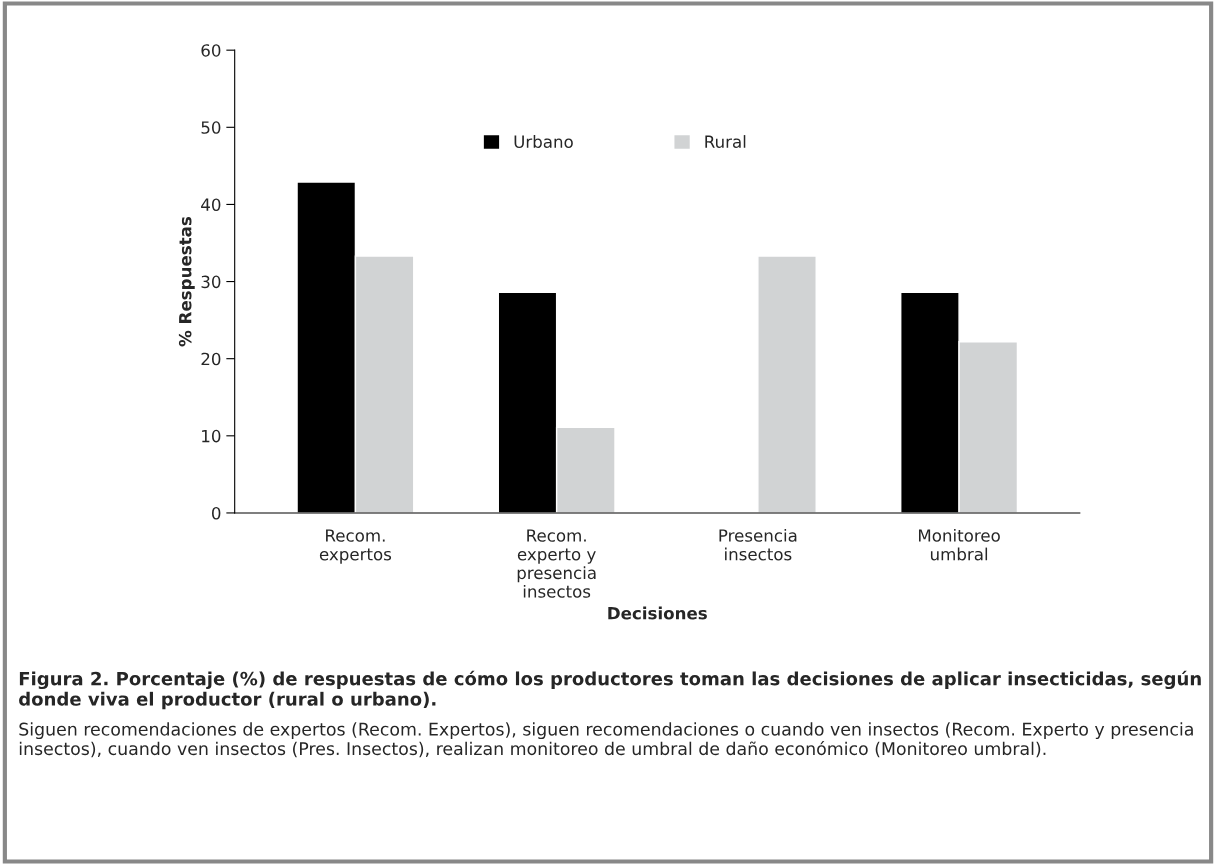 The width and height of the screenshot is (1216, 865). Describe the element at coordinates (610, 690) in the screenshot. I see `text: Figura 2. Porcentaje (%) de respuestas de cómo los productores toman las decisiones de aplicar insecticidas, según donde viva el productor (rural o urbano).` at that location.